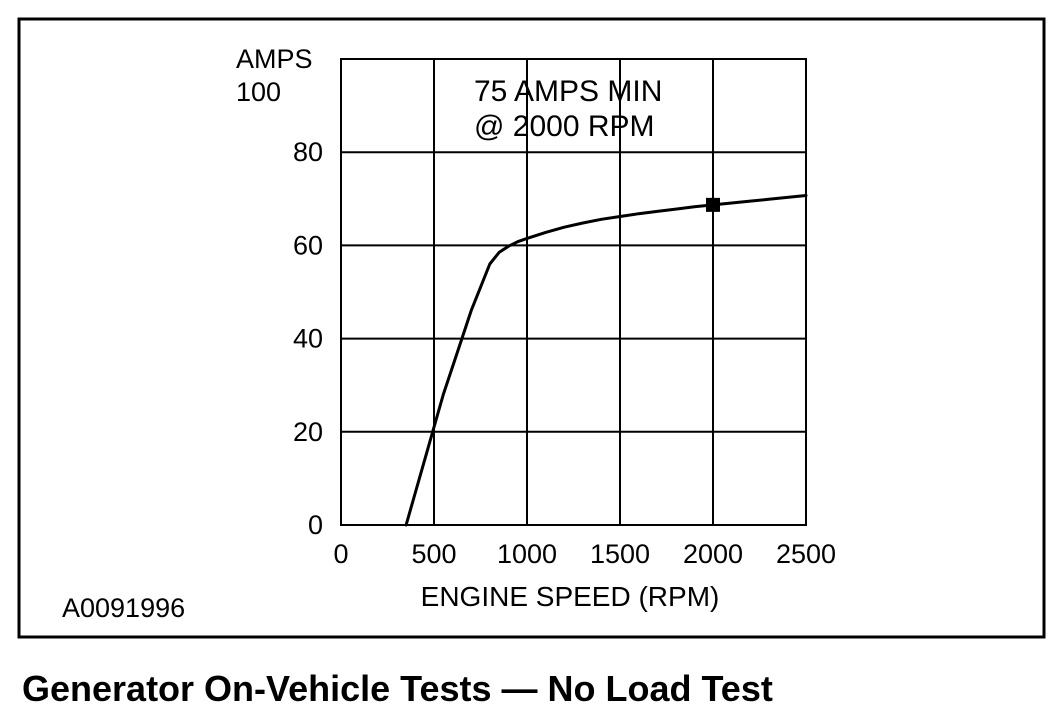 The width and height of the screenshot is (1060, 721). I want to click on markers, so click(713, 204).